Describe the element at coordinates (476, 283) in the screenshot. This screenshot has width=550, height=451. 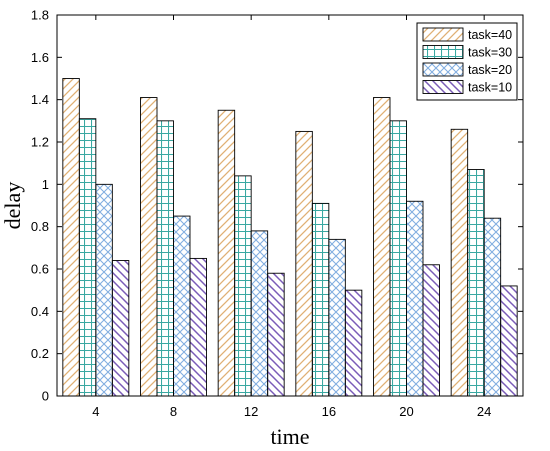
I see `bar-task-30-t24` at that location.